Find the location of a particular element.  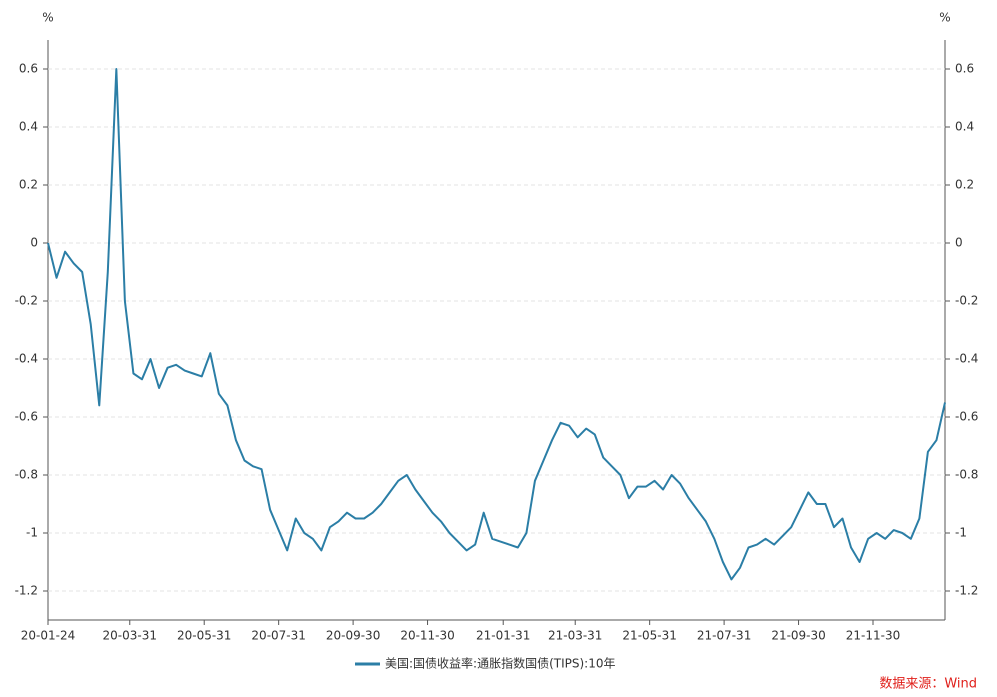

x-tick-label: 21-11-30 is located at coordinates (873, 636).